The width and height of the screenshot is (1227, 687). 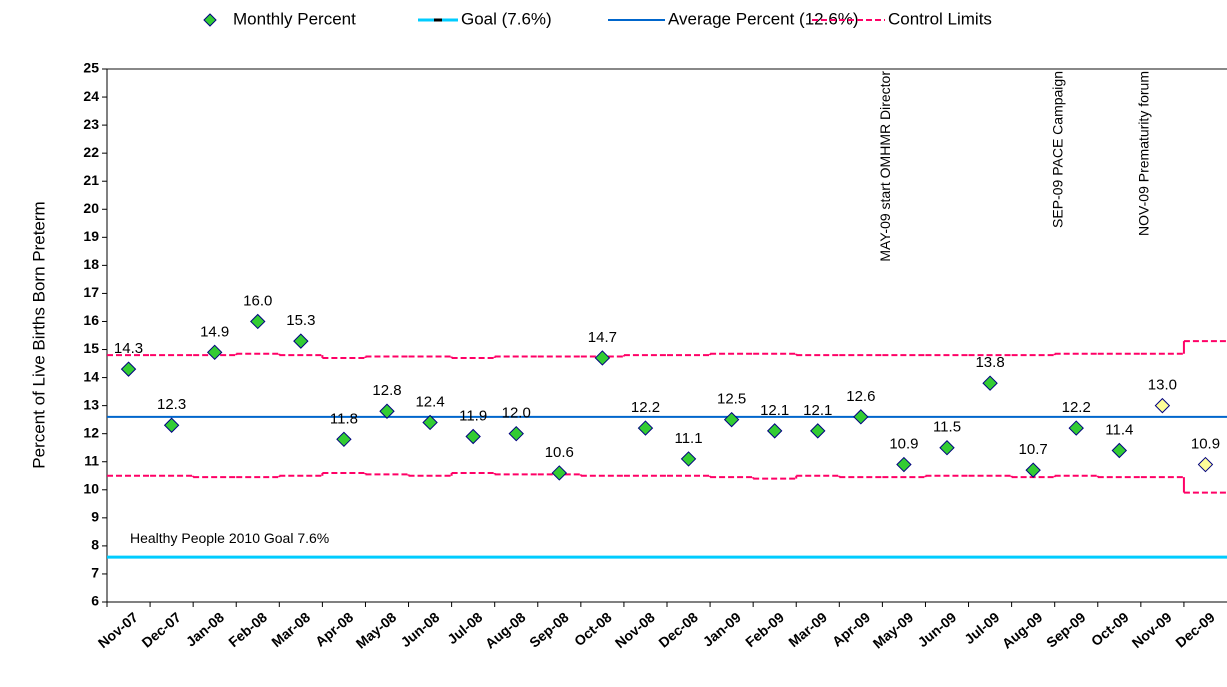 What do you see at coordinates (602, 337) in the screenshot?
I see `data-label: 14.7` at bounding box center [602, 337].